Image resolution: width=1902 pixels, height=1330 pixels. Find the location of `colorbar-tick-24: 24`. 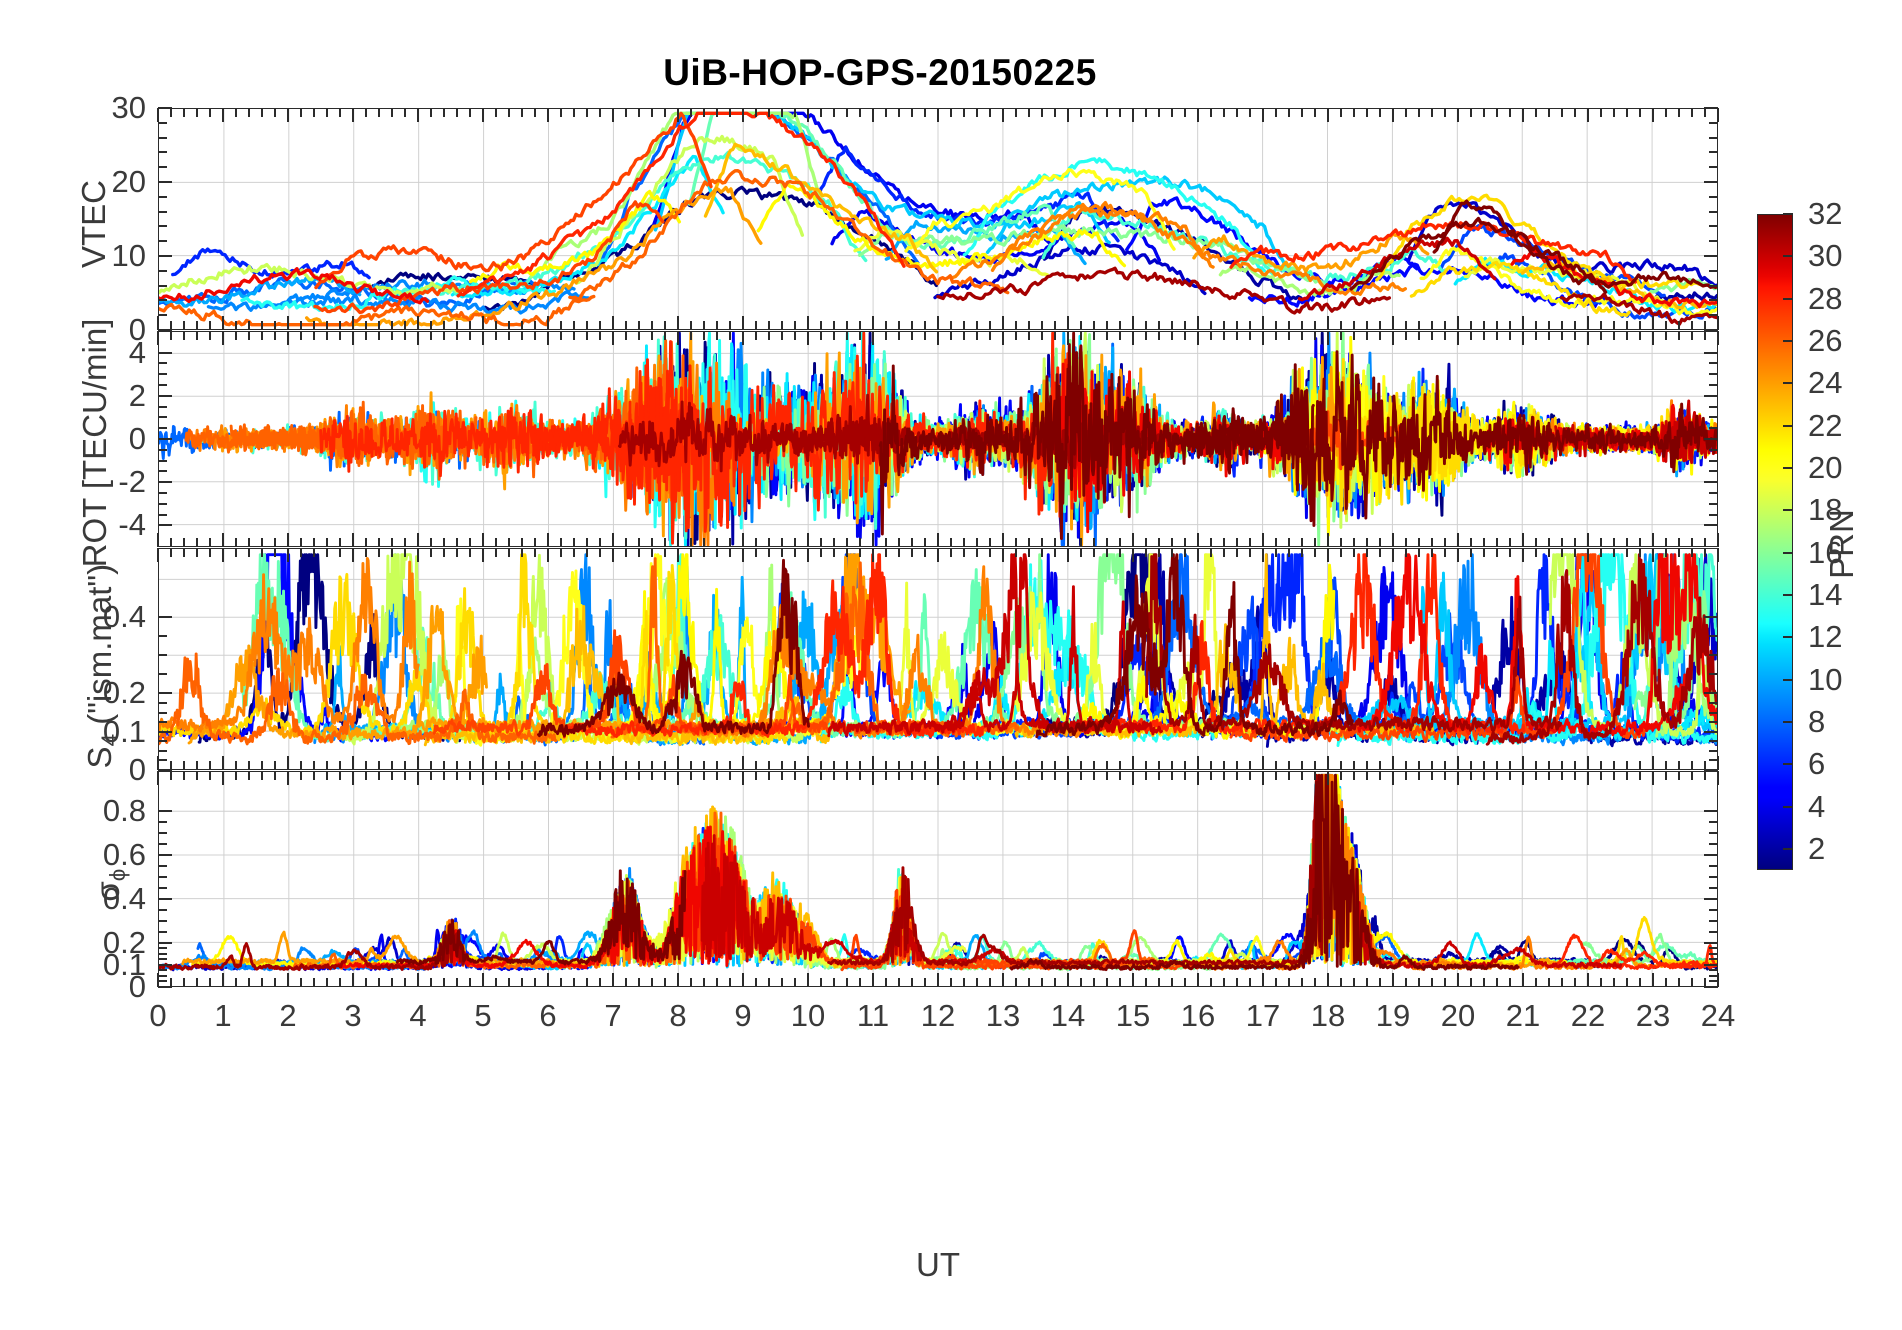

colorbar-tick-24: 24 is located at coordinates (1825, 383).